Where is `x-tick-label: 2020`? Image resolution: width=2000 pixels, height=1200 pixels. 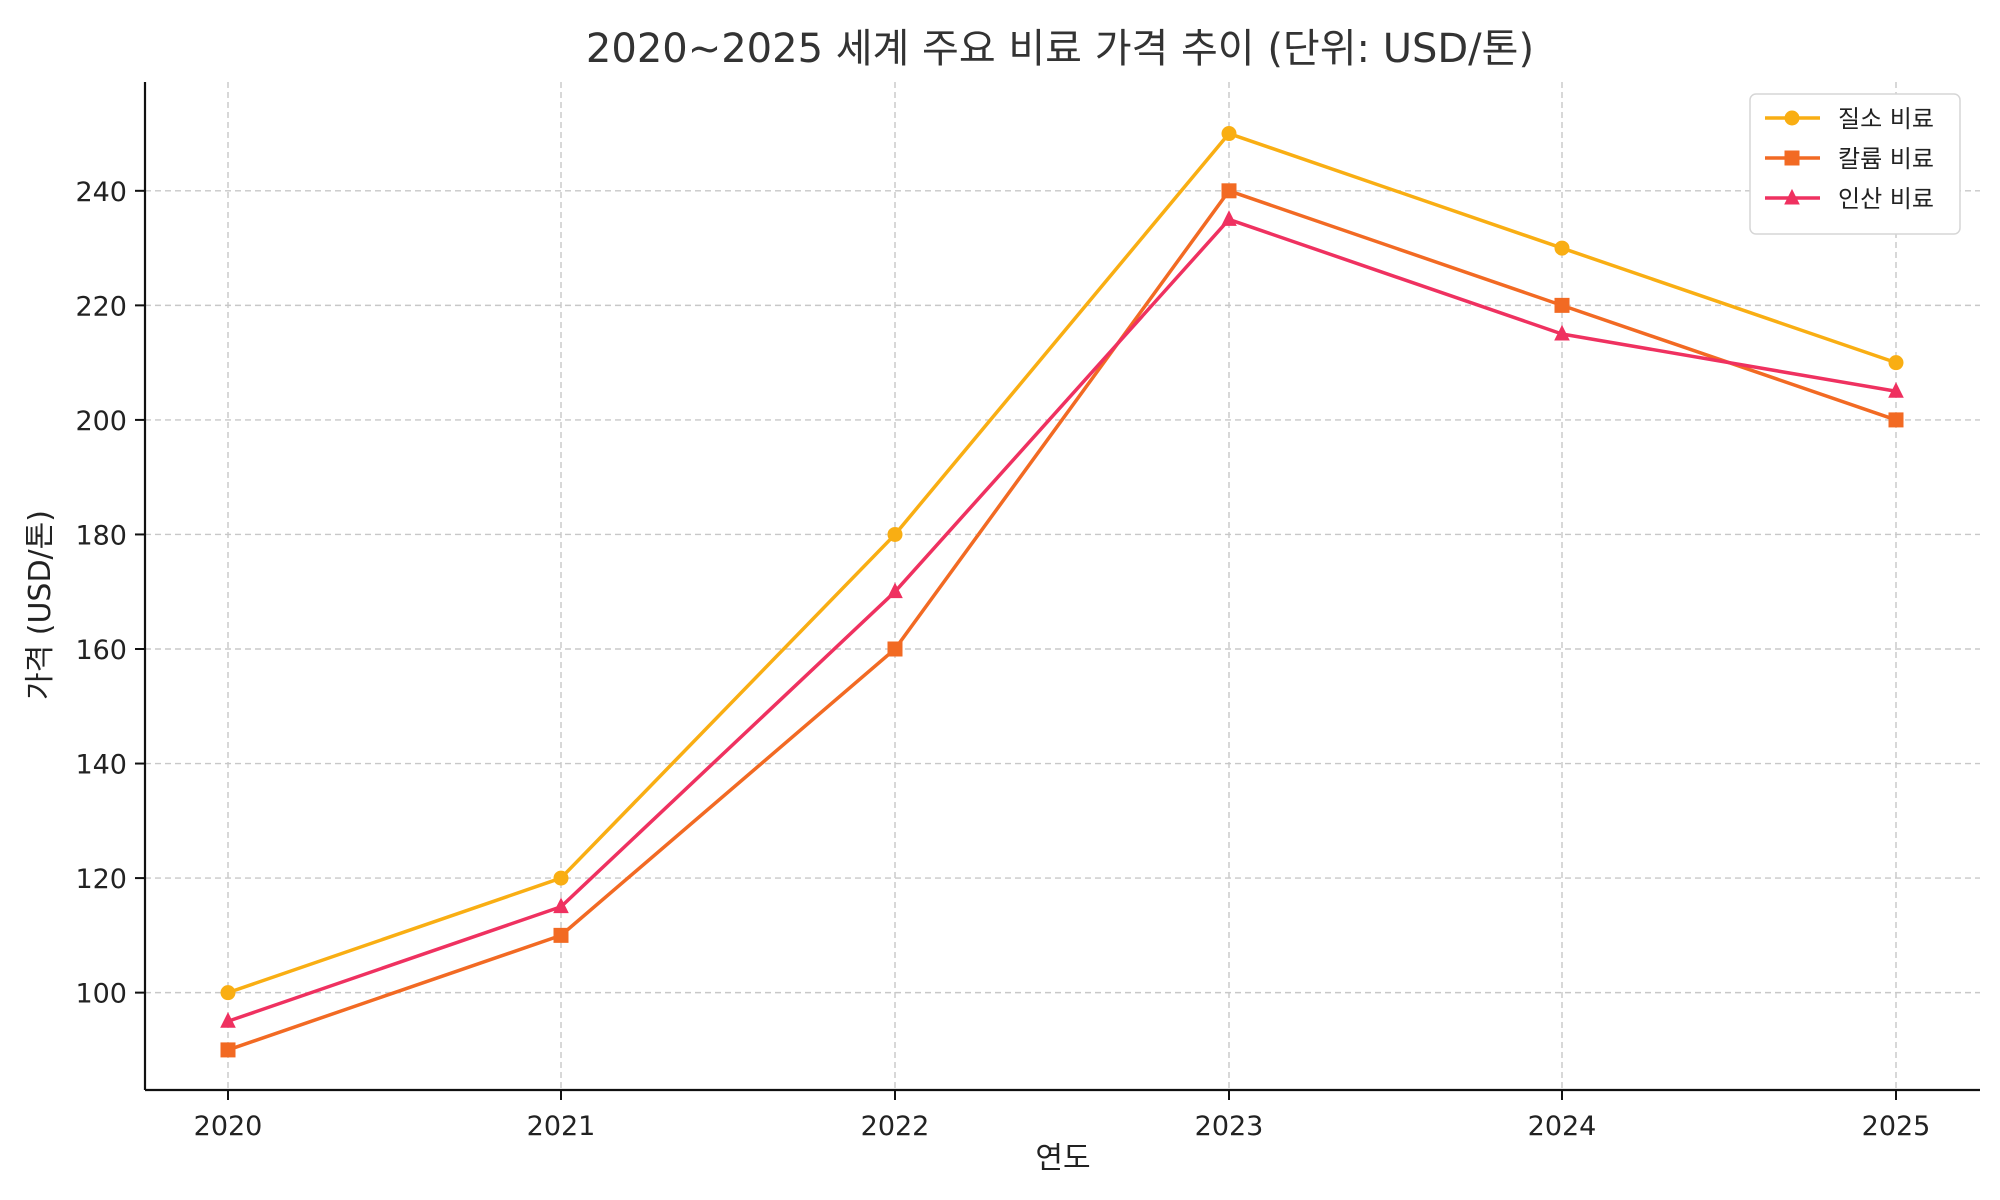
x-tick-label: 2020 is located at coordinates (228, 1126).